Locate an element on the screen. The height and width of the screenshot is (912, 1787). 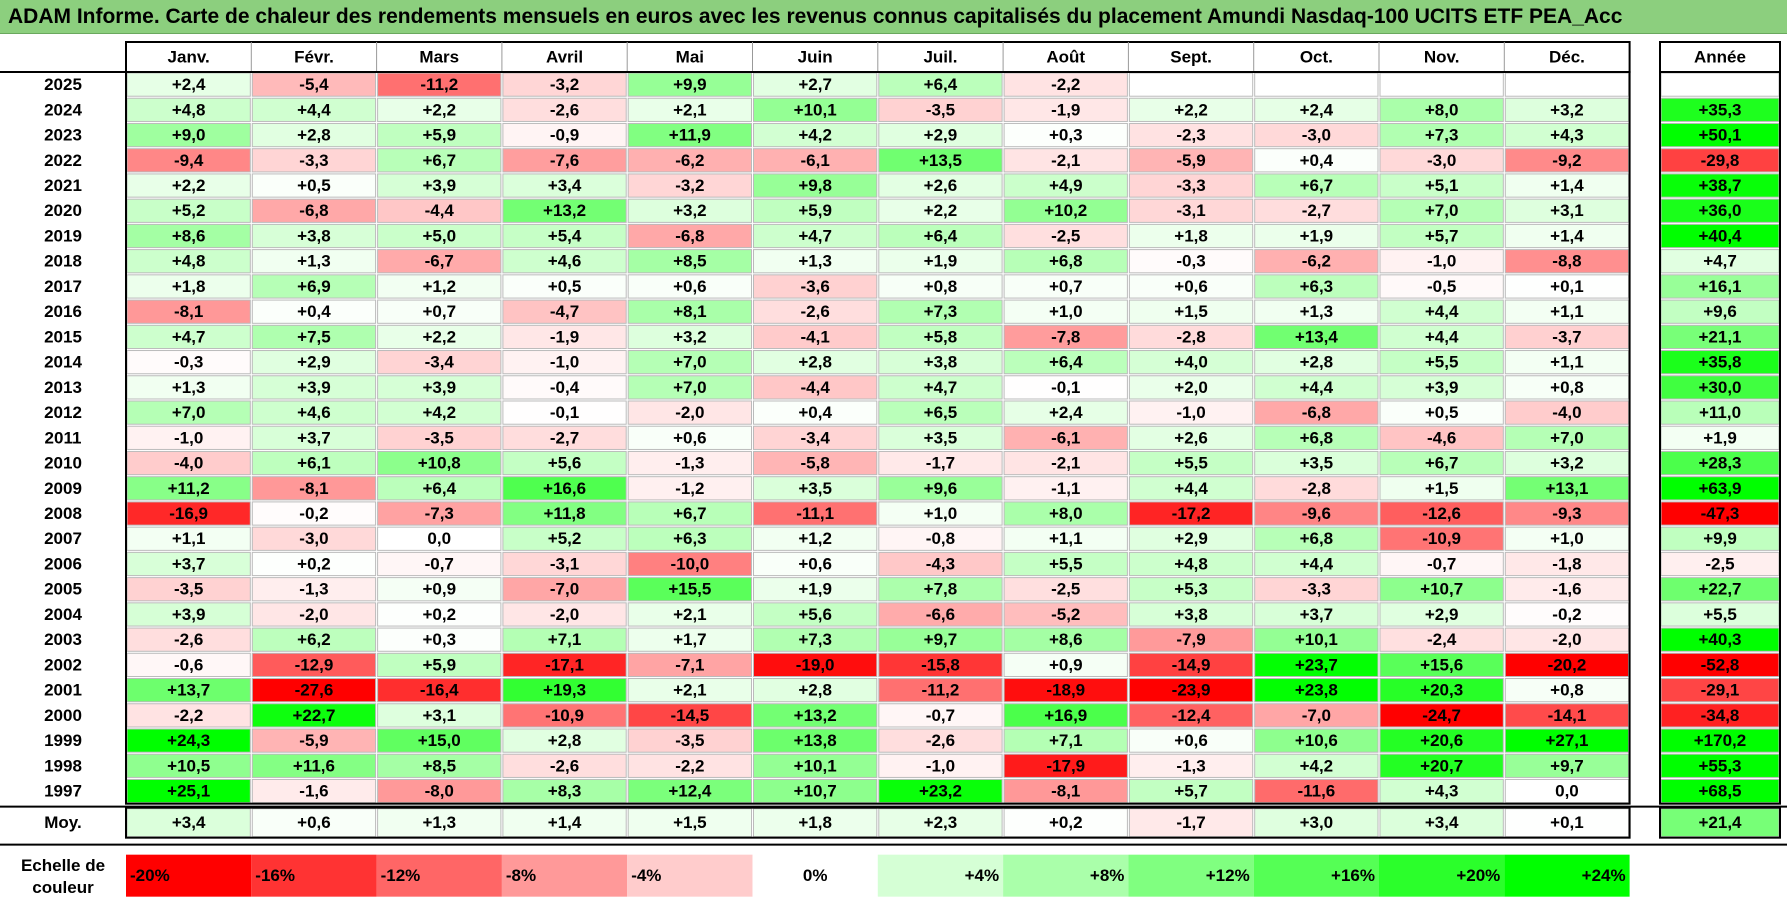
cell-value: -9,6 is located at coordinates (1316, 513).